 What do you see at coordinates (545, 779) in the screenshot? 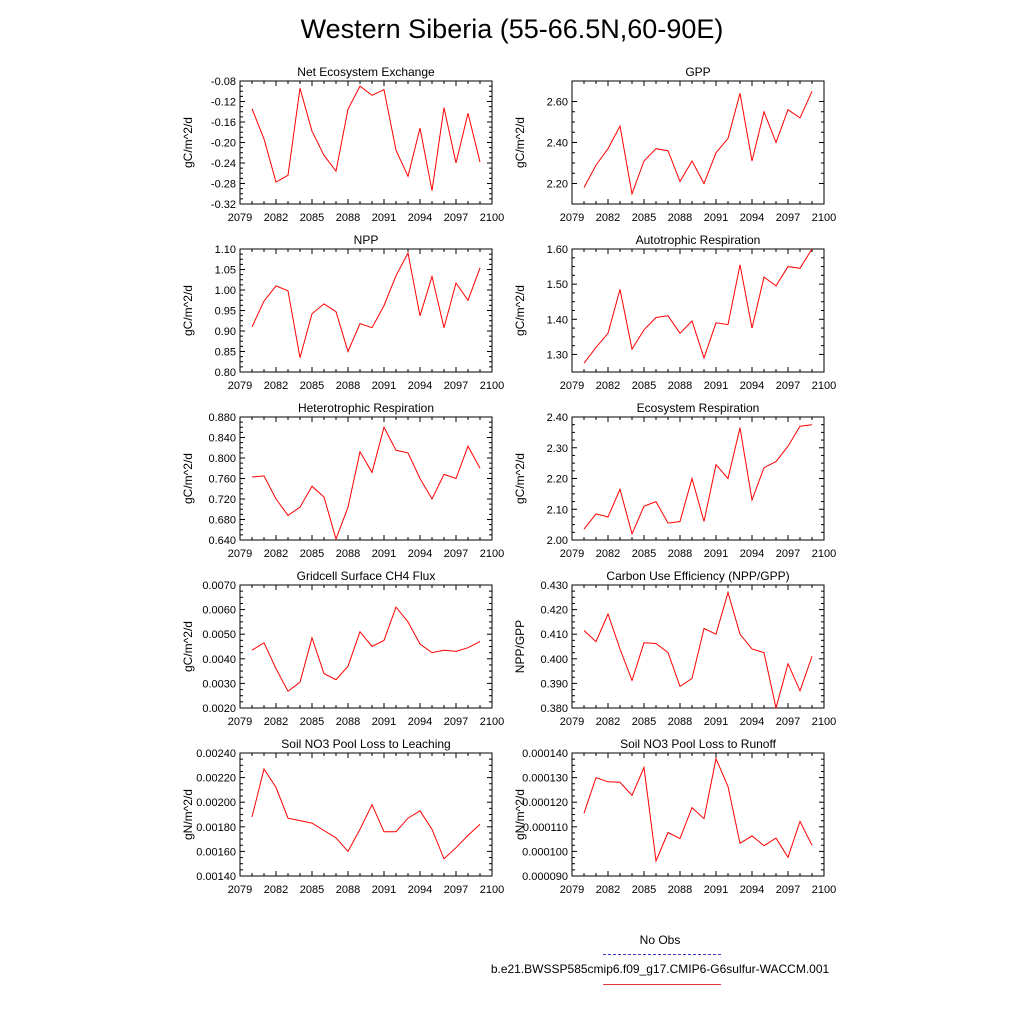
I see `y-tick-label: 0.000130` at bounding box center [545, 779].